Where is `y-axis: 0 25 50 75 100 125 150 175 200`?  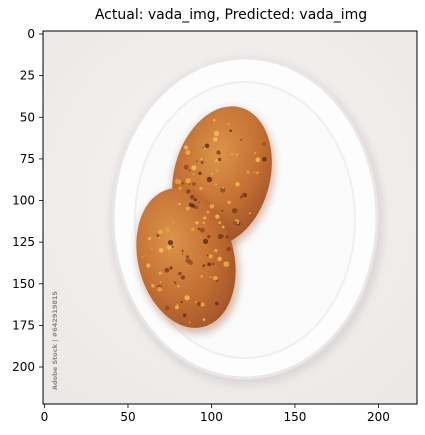
y-axis: 0 25 50 75 100 125 150 175 200 is located at coordinates (27, 200).